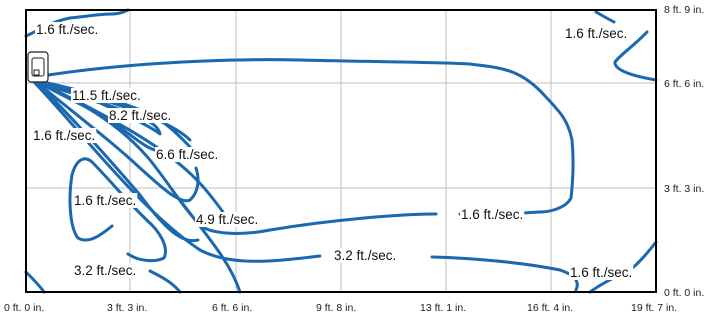  What do you see at coordinates (38, 67) in the screenshot?
I see `air-conditioner-unit-icon` at bounding box center [38, 67].